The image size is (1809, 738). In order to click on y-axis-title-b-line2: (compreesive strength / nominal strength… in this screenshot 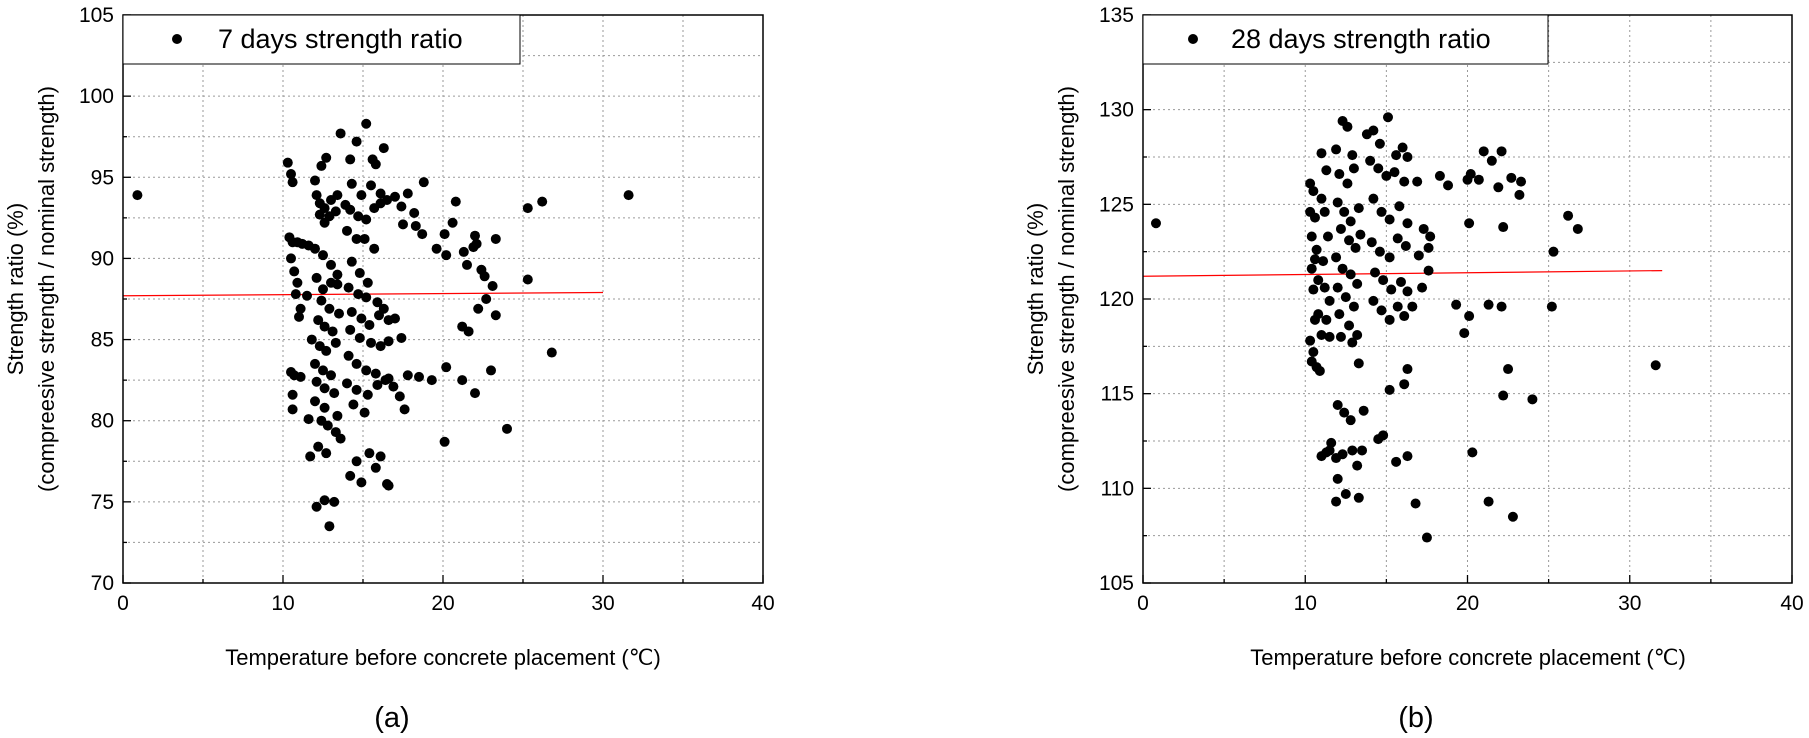, I will do `click(1066, 289)`.